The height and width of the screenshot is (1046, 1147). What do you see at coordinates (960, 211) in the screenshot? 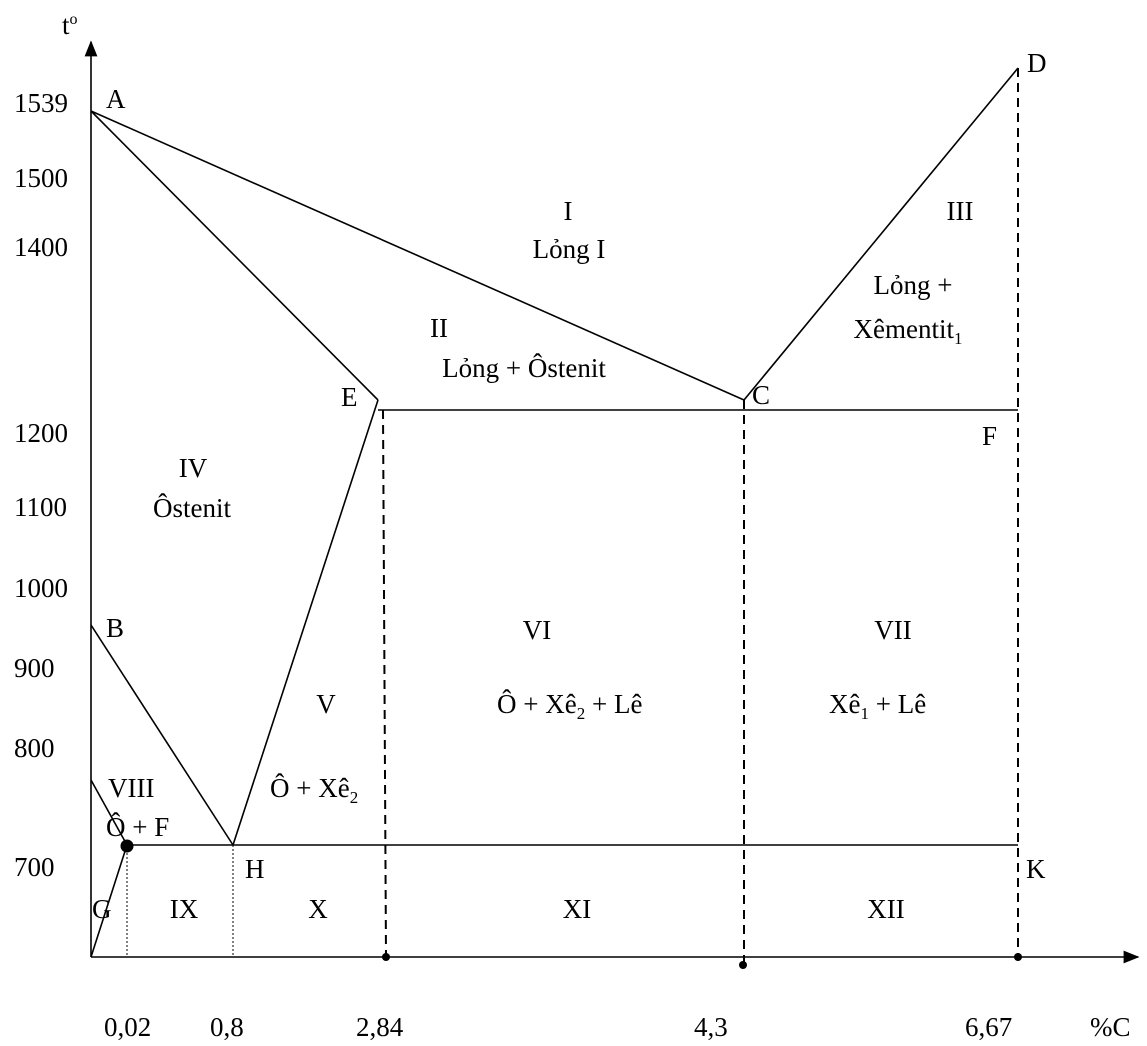
I see `region-iii-number: III` at bounding box center [960, 211].